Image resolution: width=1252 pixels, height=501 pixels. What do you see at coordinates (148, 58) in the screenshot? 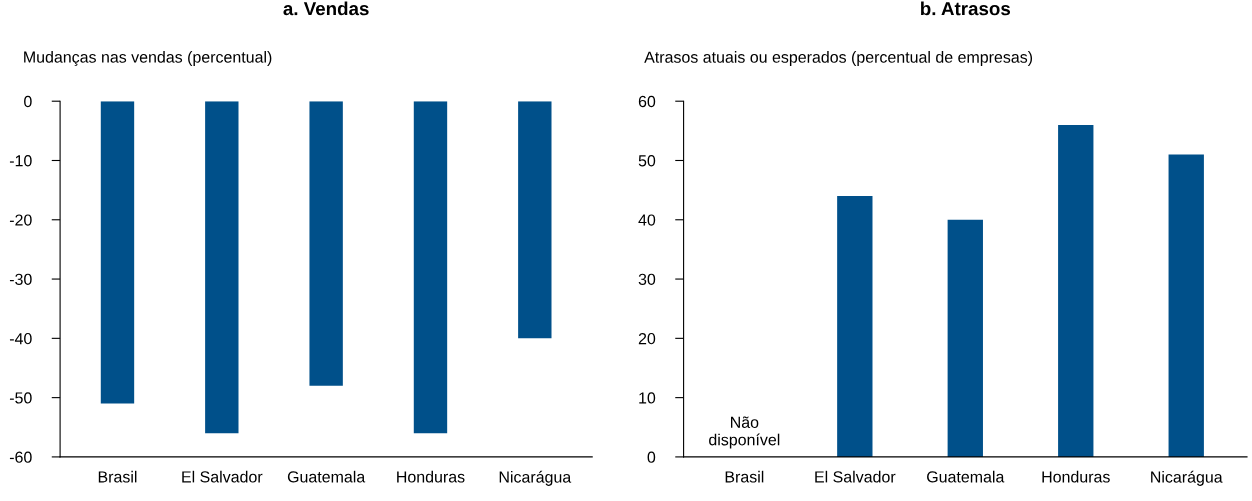
I see `y-axis-title: Mudanças nas vendas (percentual)` at bounding box center [148, 58].